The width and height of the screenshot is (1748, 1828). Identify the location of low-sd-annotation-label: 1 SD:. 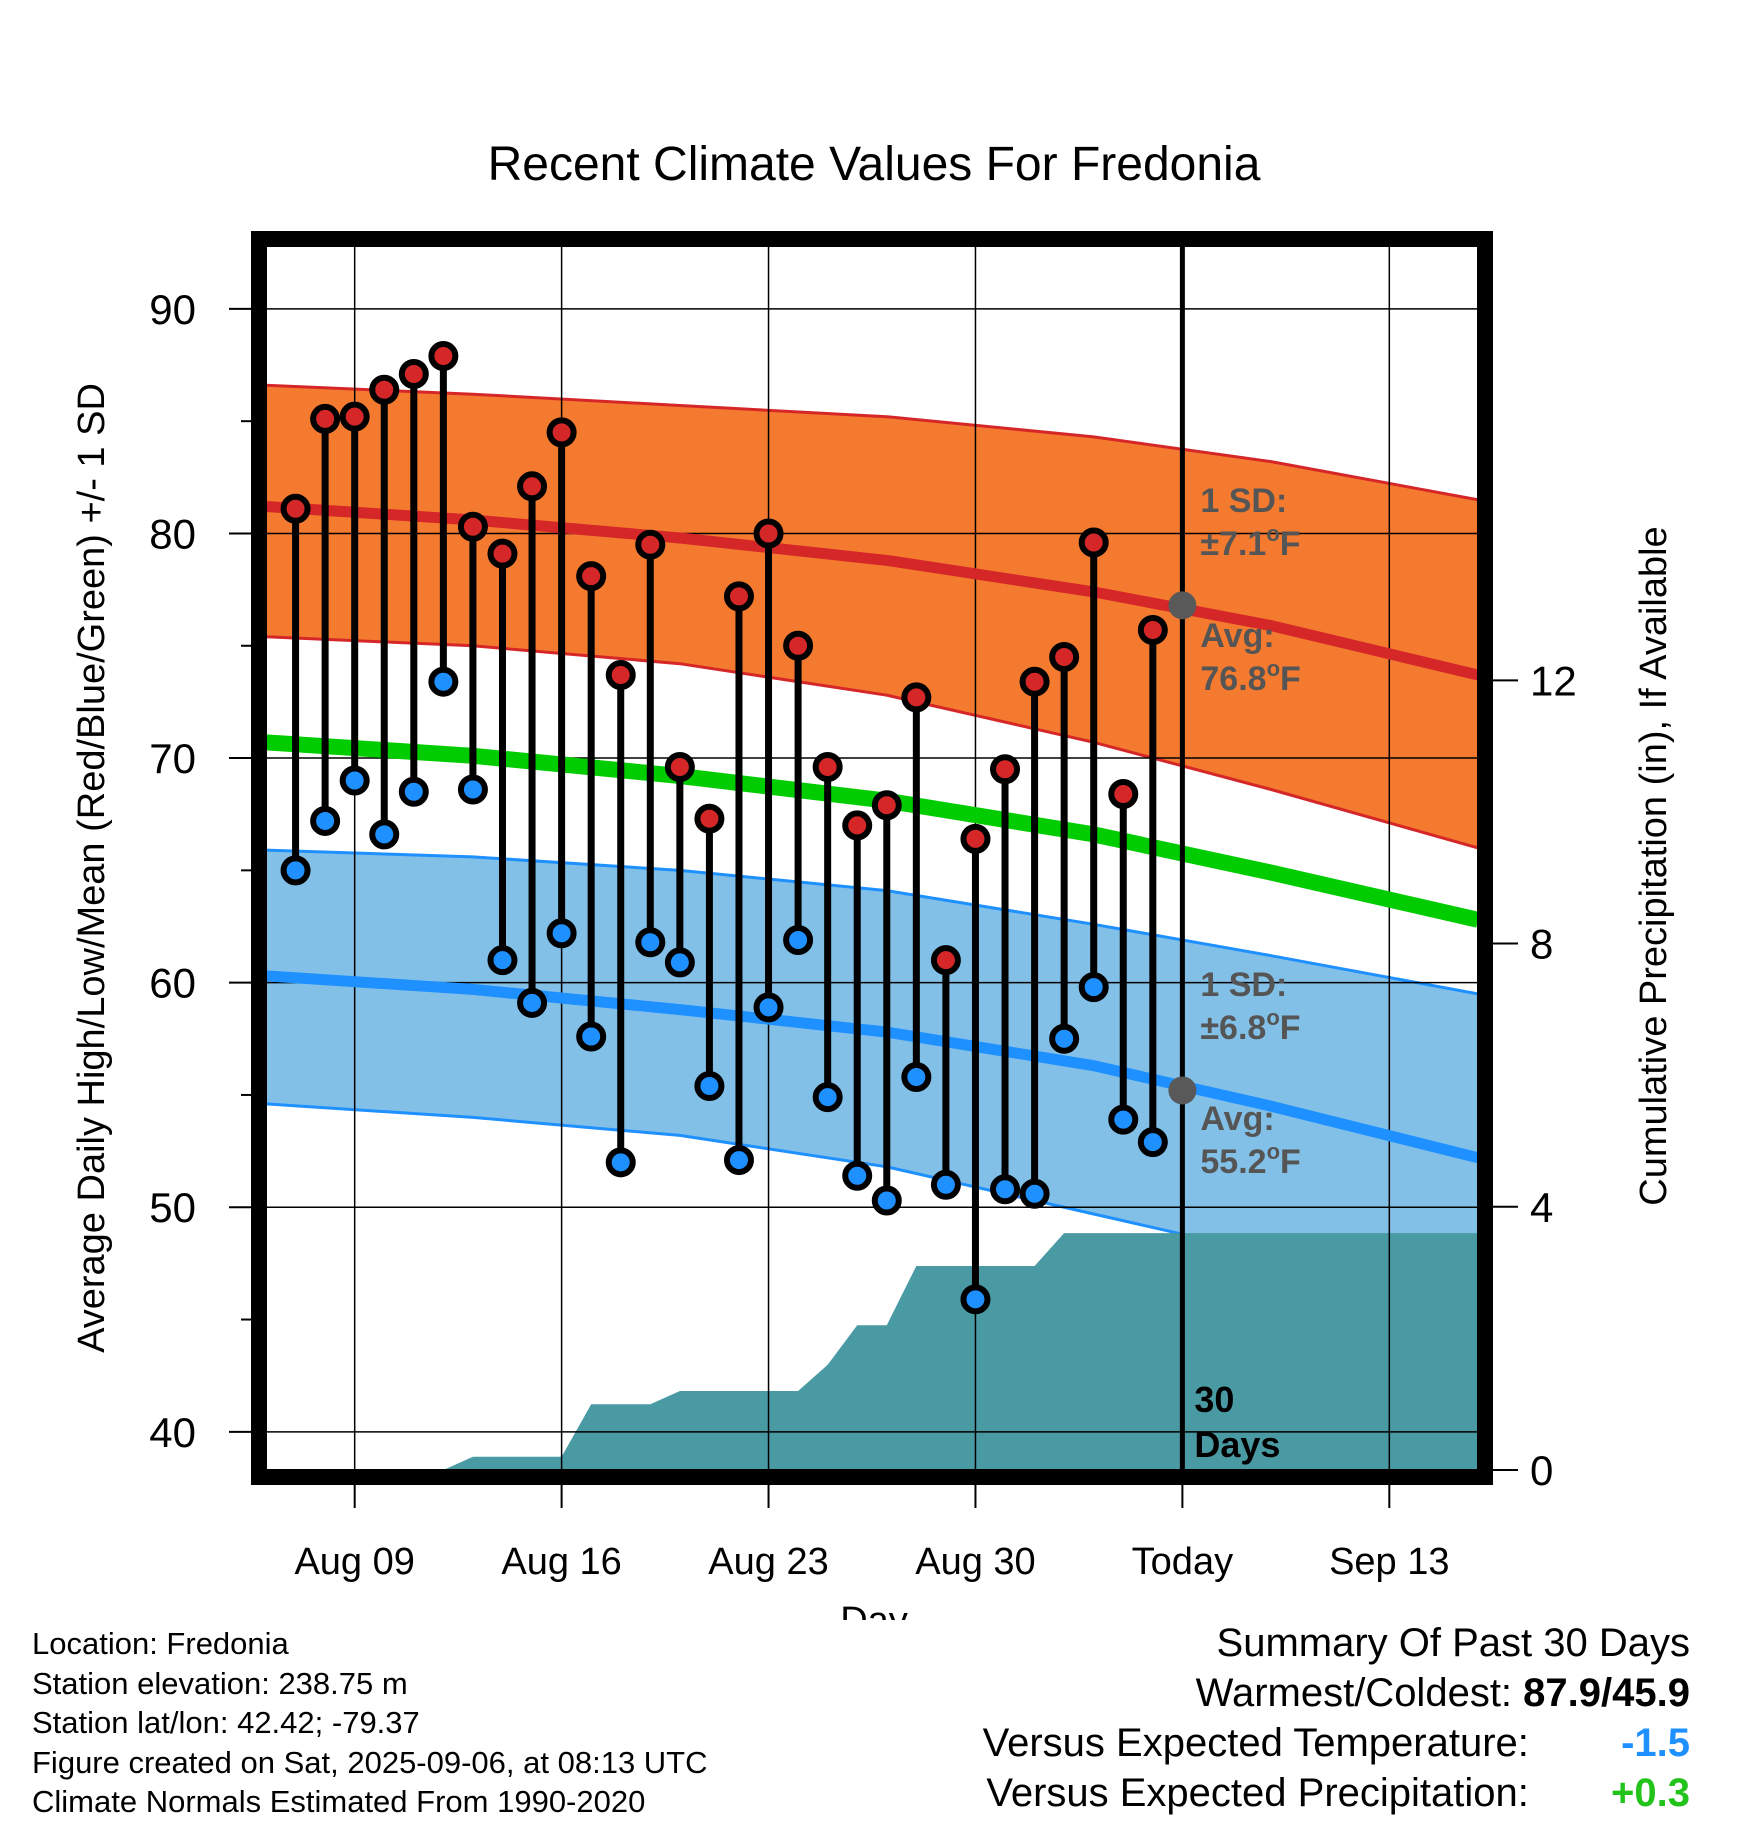
(1243, 985).